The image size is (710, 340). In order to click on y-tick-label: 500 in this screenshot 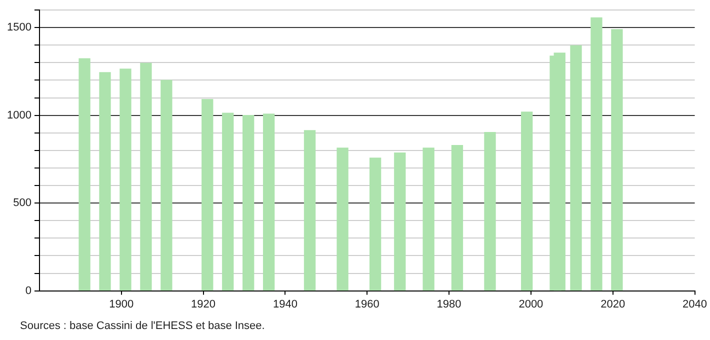, I will do `click(22, 203)`.